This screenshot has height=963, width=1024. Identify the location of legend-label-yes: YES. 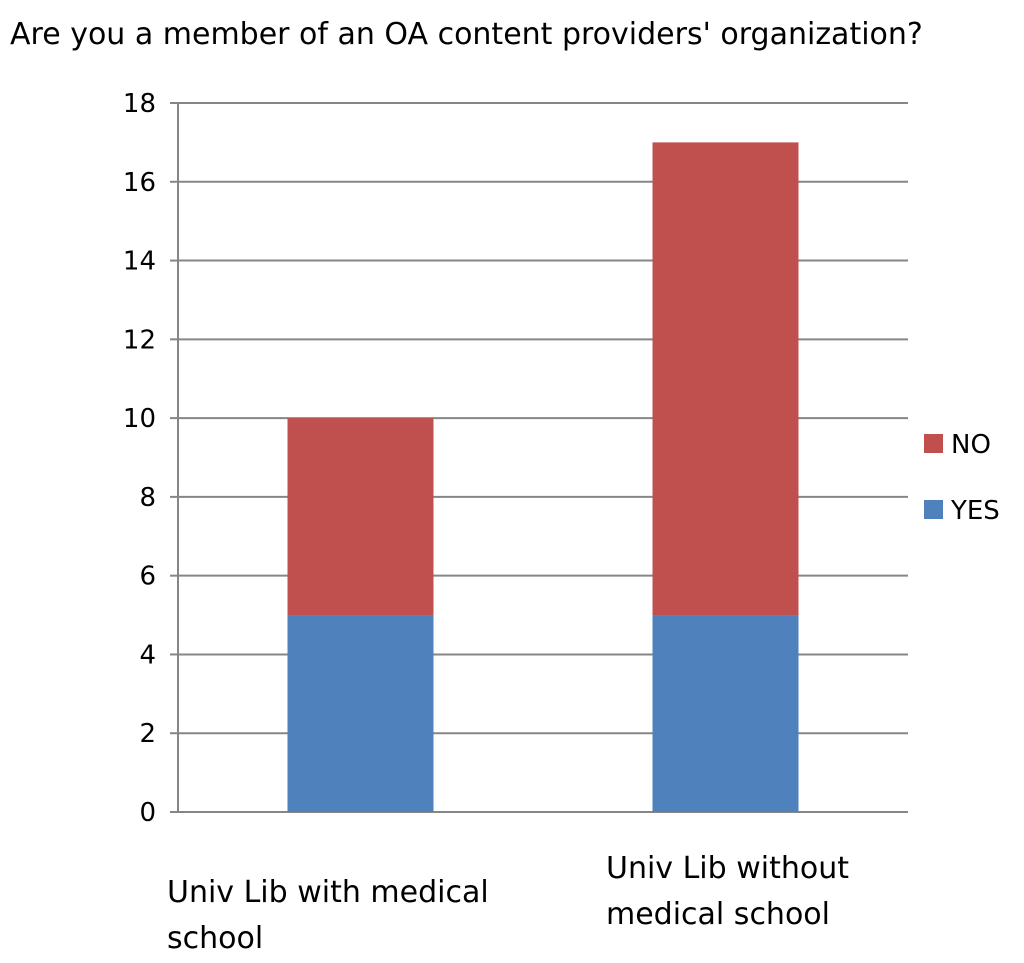
(975, 511).